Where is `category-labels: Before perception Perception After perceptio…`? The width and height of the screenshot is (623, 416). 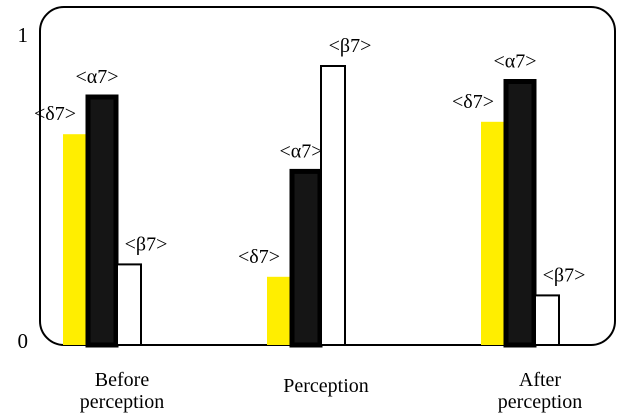
category-labels: Before perception Perception After perceptio… is located at coordinates (331, 391).